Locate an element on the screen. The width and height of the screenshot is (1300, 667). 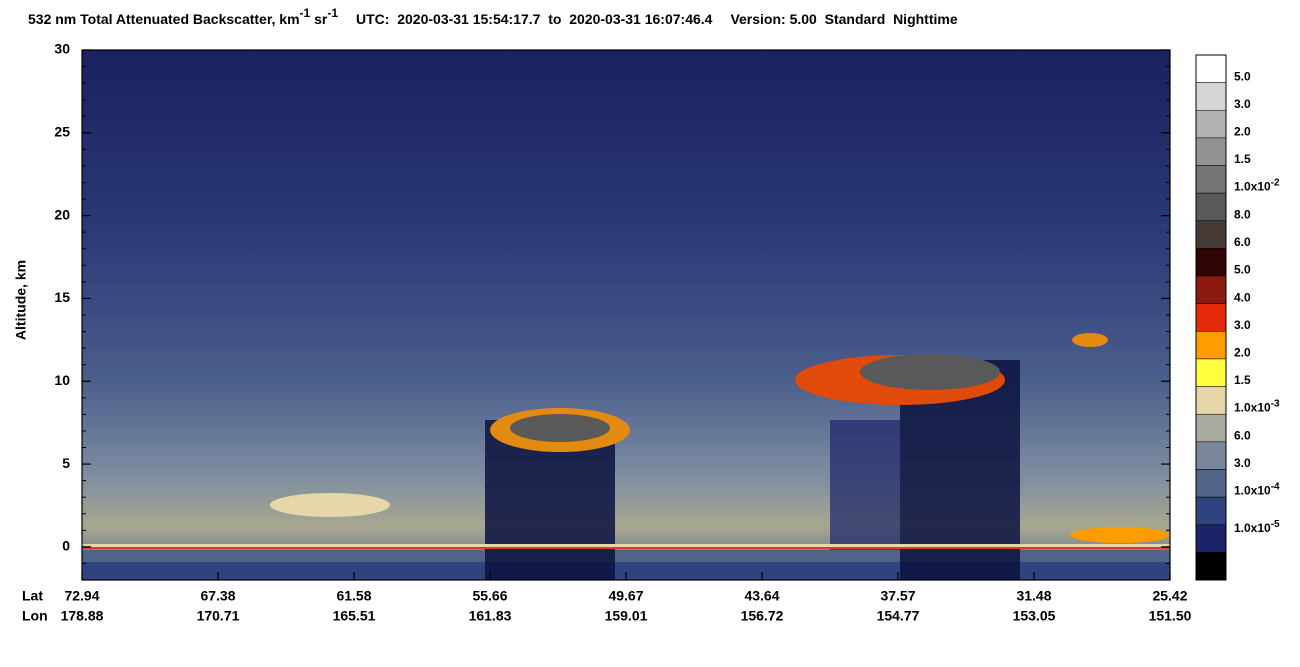
row-label: Lon is located at coordinates (35, 616).